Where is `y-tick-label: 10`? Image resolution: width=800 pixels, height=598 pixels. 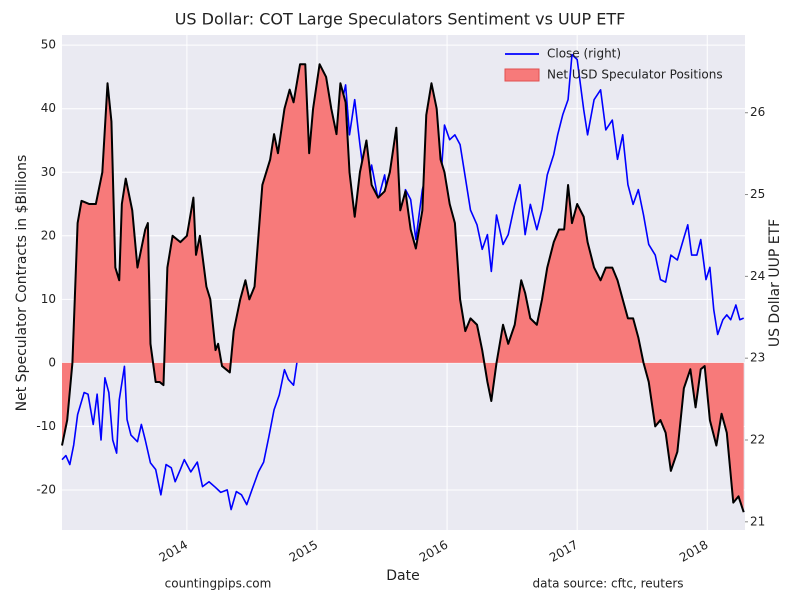 y-tick-label: 10 is located at coordinates (48, 299).